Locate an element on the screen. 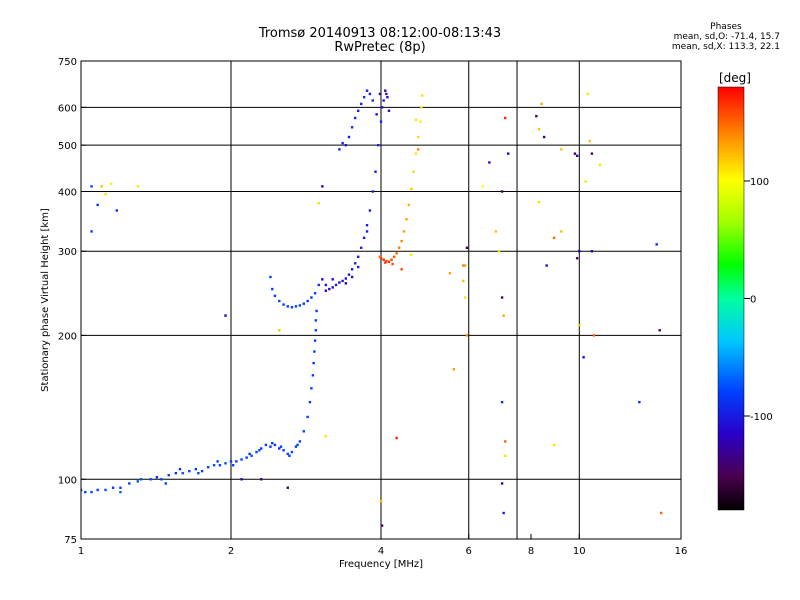 This screenshot has height=600, width=800. y-tick-label: 500 is located at coordinates (67, 146).